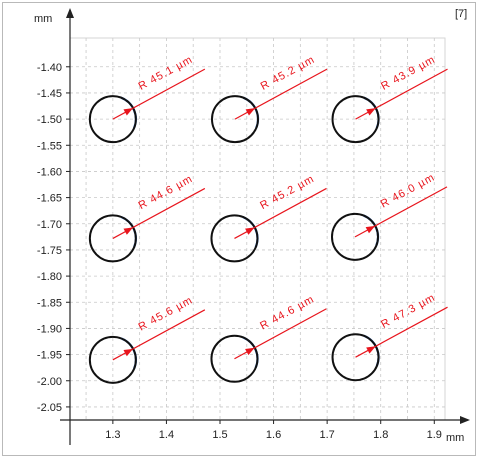 This screenshot has height=460, width=480. Describe the element at coordinates (49, 199) in the screenshot. I see `y-tick-label: -1.65` at that location.